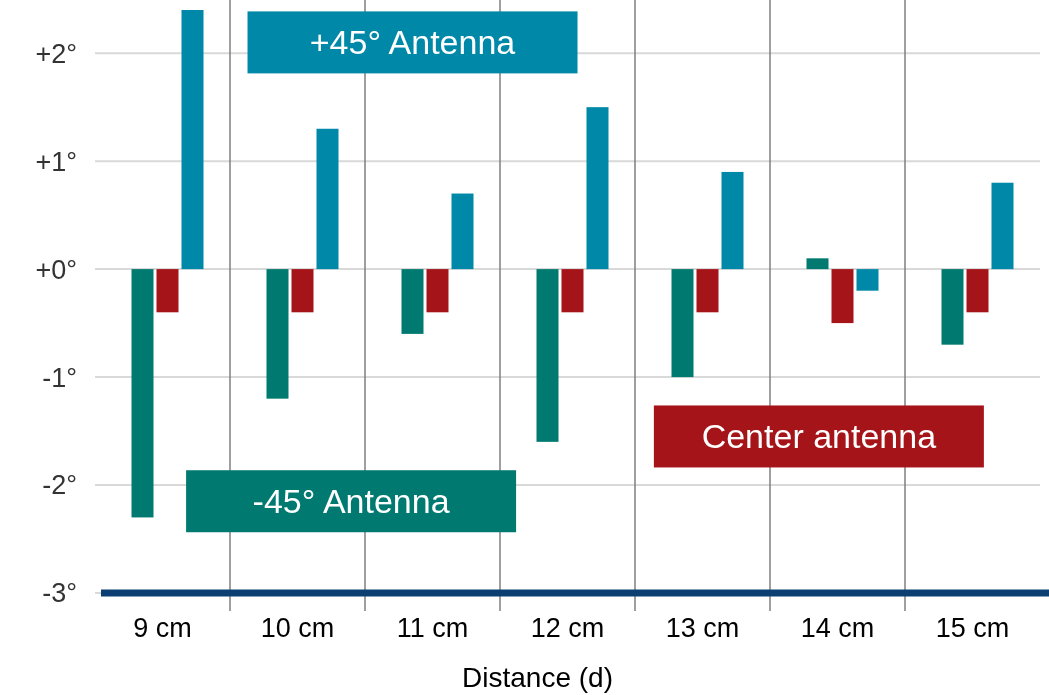 This screenshot has height=695, width=1049. I want to click on x-tick-label: 10 cm, so click(297, 628).